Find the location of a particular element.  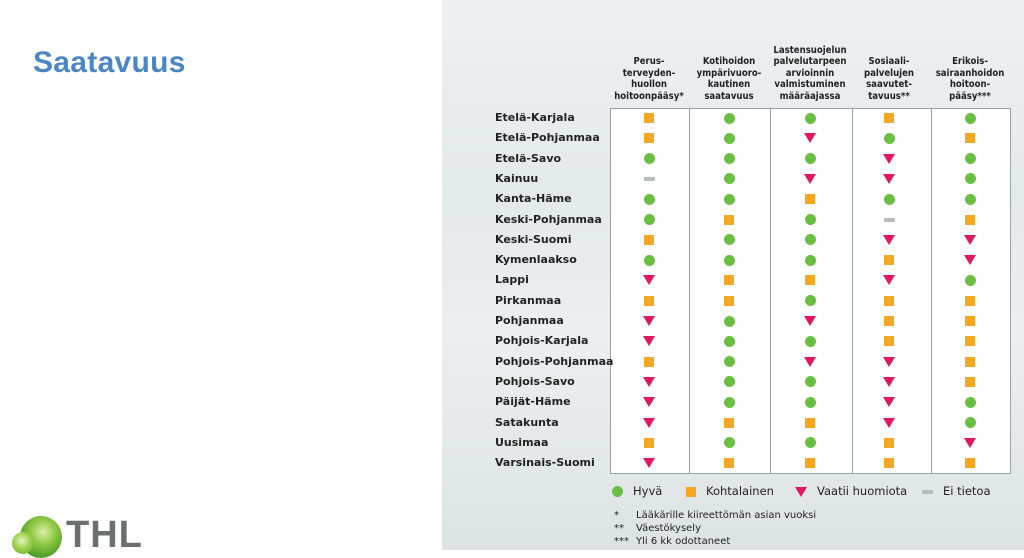

column-header: Perus- terveyden- huollon hoitoonpääsy* is located at coordinates (649, 79).